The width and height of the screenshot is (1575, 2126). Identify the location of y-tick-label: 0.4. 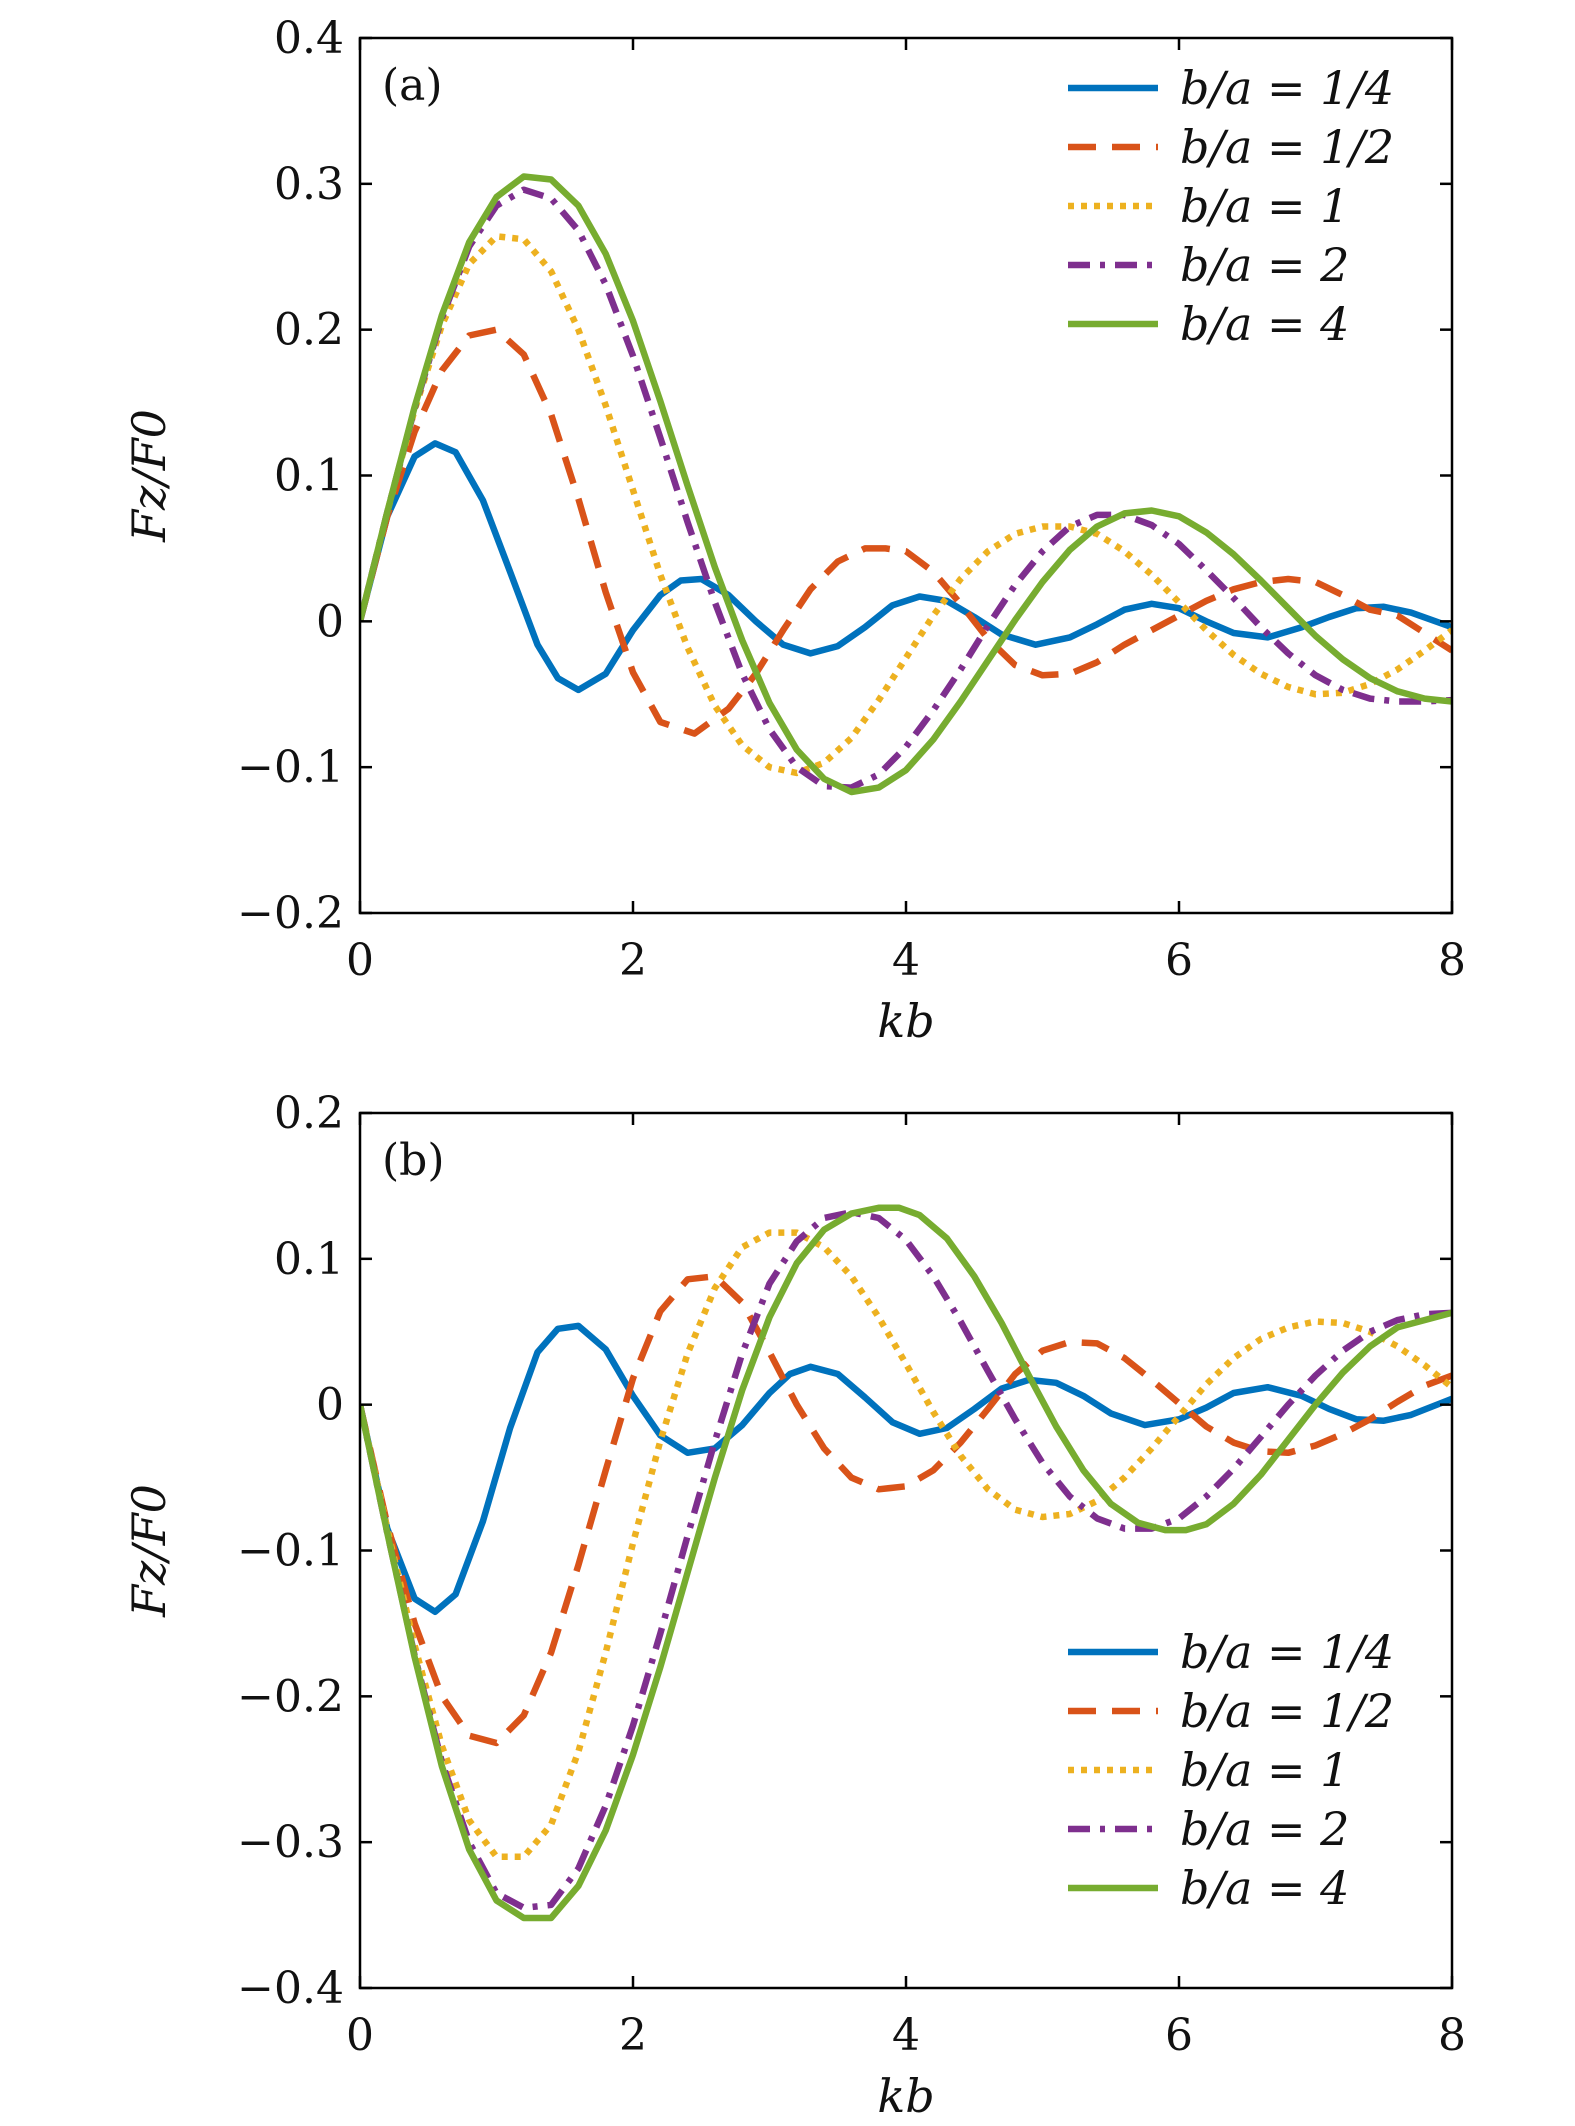
(309, 38).